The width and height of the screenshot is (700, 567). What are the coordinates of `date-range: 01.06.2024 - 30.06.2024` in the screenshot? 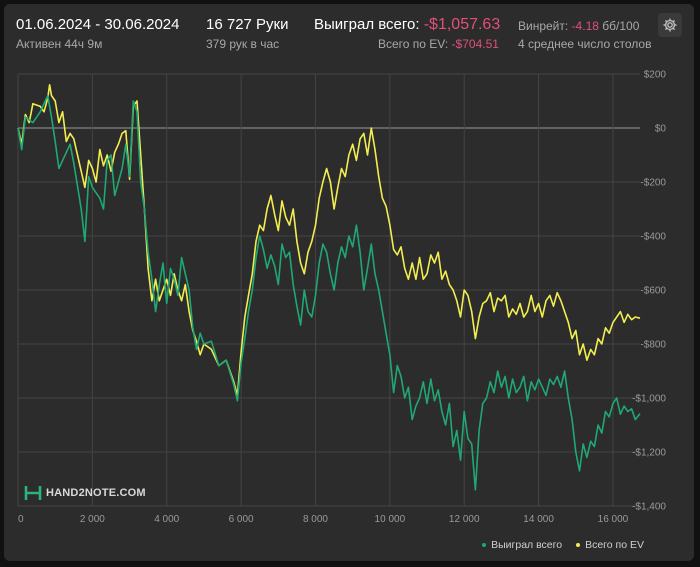 It's located at (98, 24).